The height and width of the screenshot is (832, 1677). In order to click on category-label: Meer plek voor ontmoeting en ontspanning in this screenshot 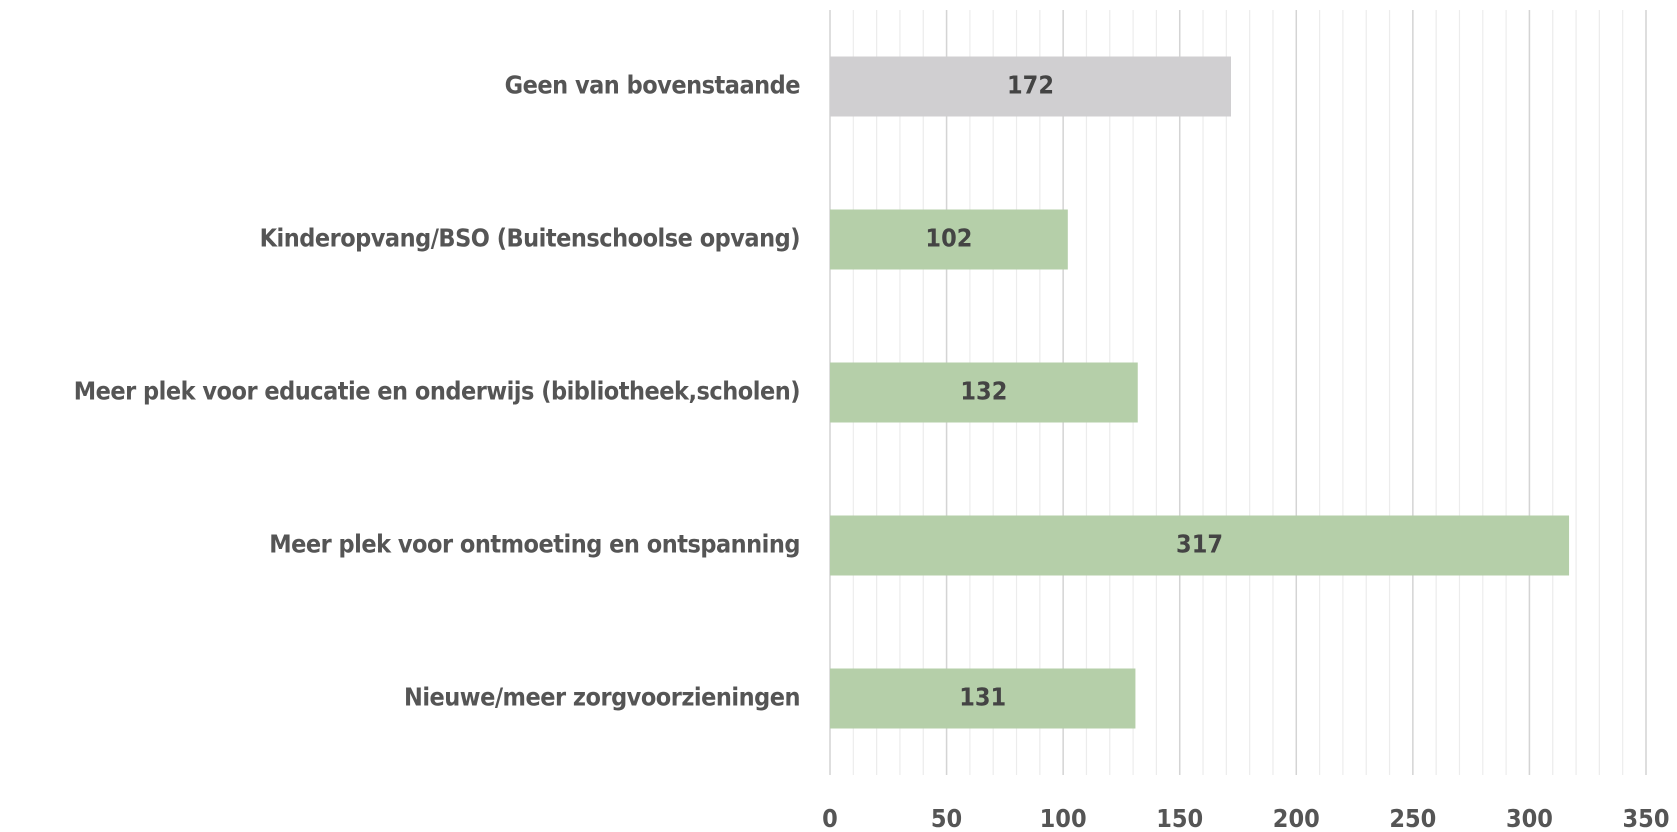, I will do `click(534, 544)`.